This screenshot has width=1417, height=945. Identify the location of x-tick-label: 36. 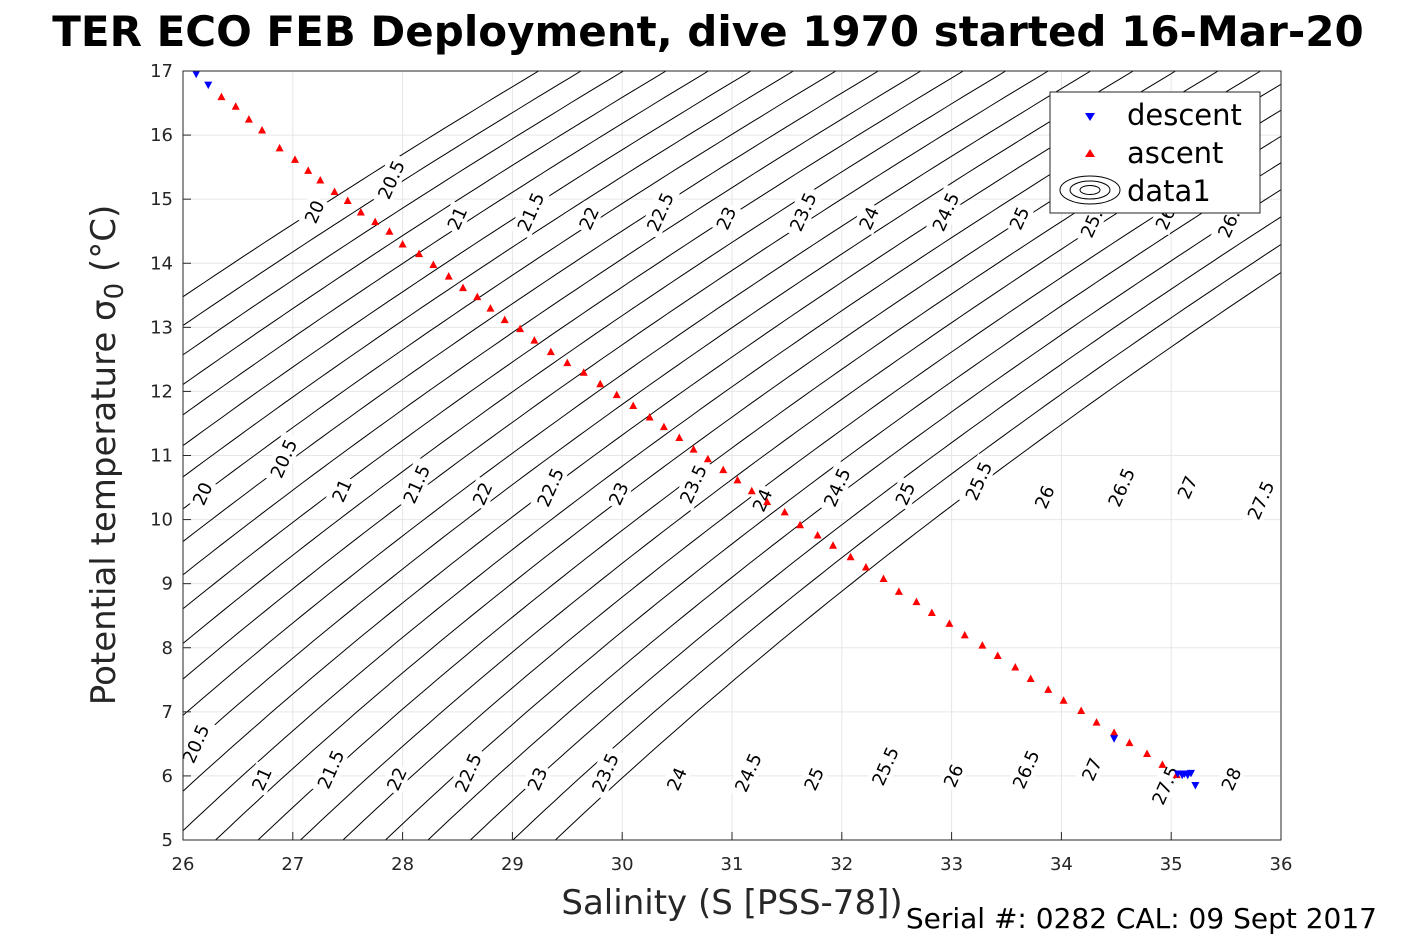
(1281, 864).